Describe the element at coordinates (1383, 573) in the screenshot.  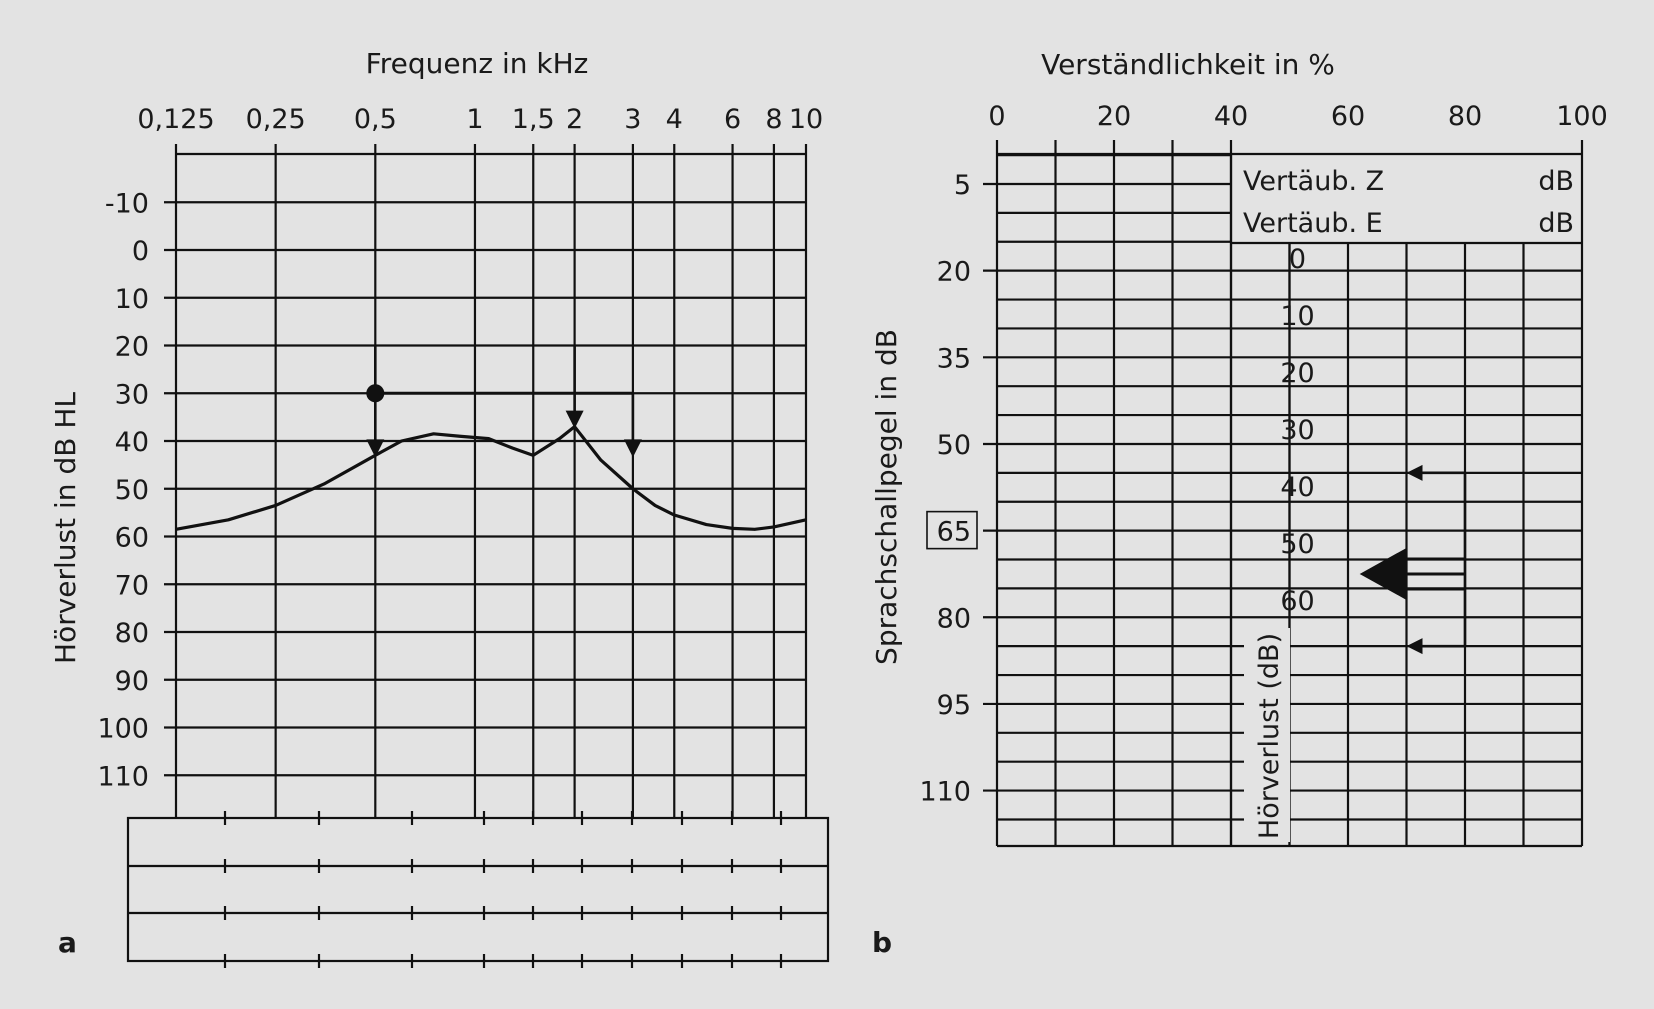
I see `big-arrow-head` at that location.